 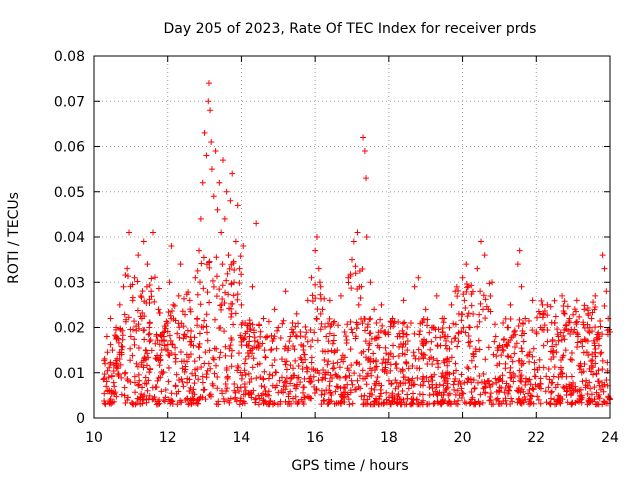 What do you see at coordinates (14, 238) in the screenshot?
I see `y-axis-label: ROTI / TECUs` at bounding box center [14, 238].